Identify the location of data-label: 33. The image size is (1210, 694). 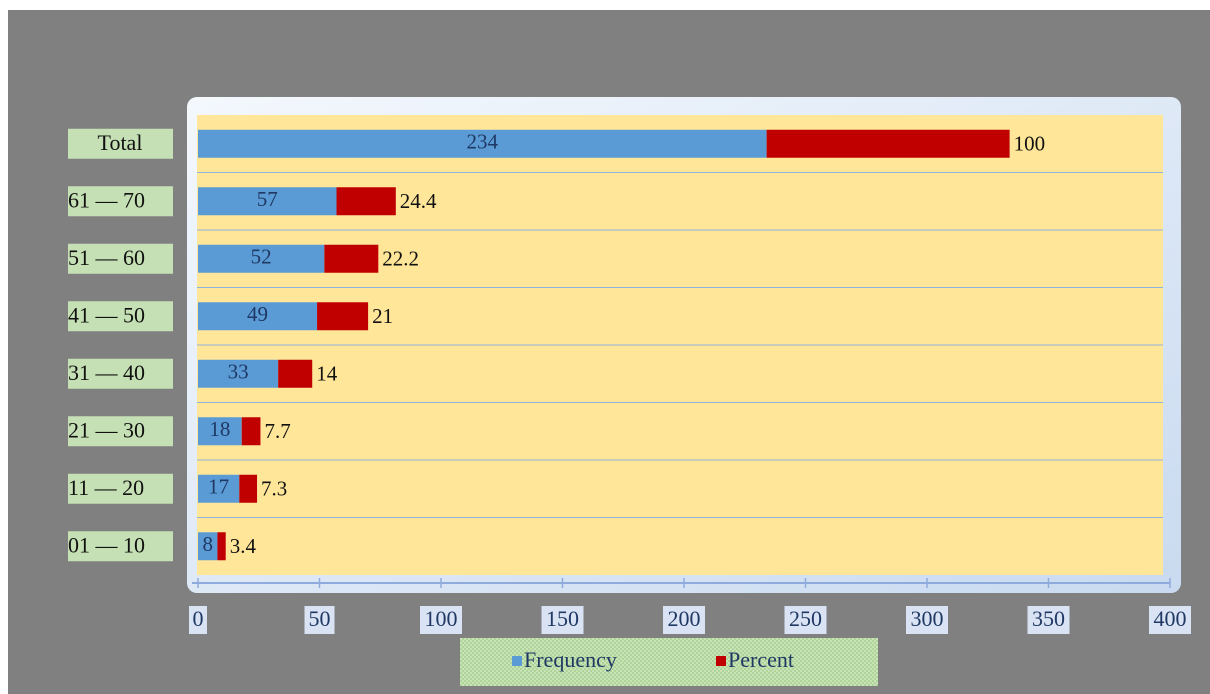
(238, 372).